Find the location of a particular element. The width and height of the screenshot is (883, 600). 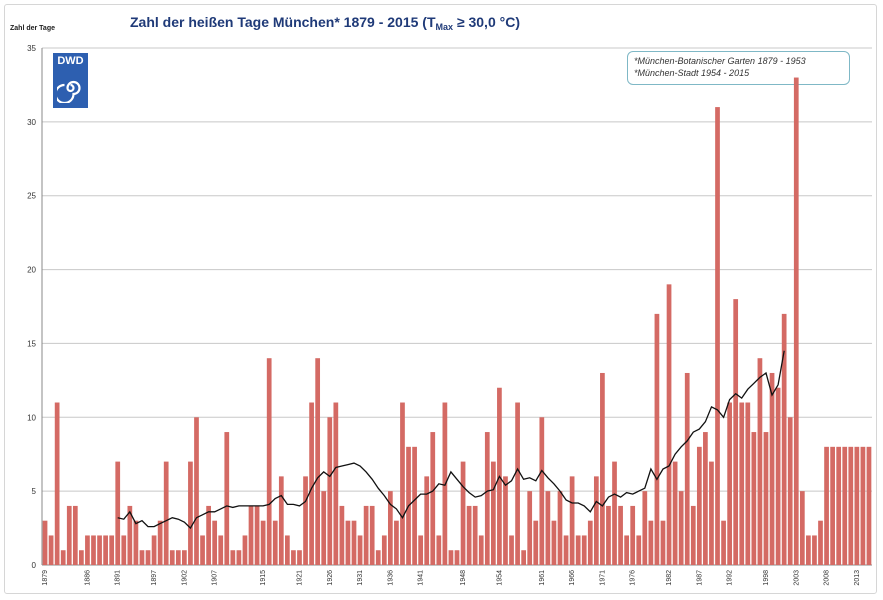

x-tick-label: 1941 is located at coordinates (421, 578).